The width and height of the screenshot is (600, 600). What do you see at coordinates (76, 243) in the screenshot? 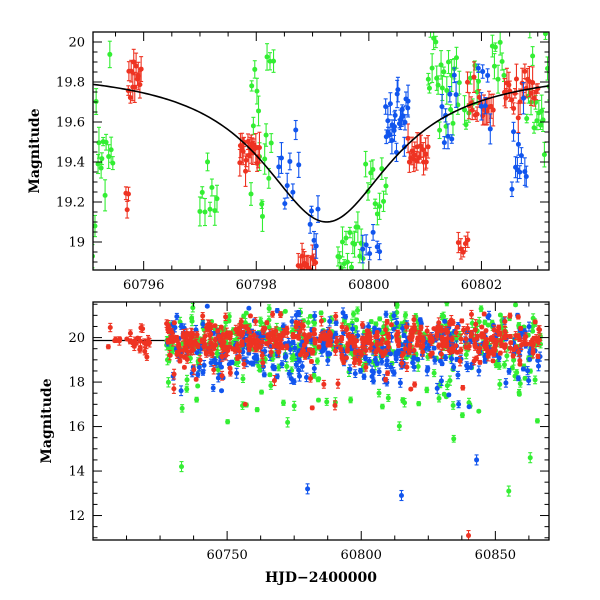
I see `top-y-tick-label: 19` at bounding box center [76, 243].